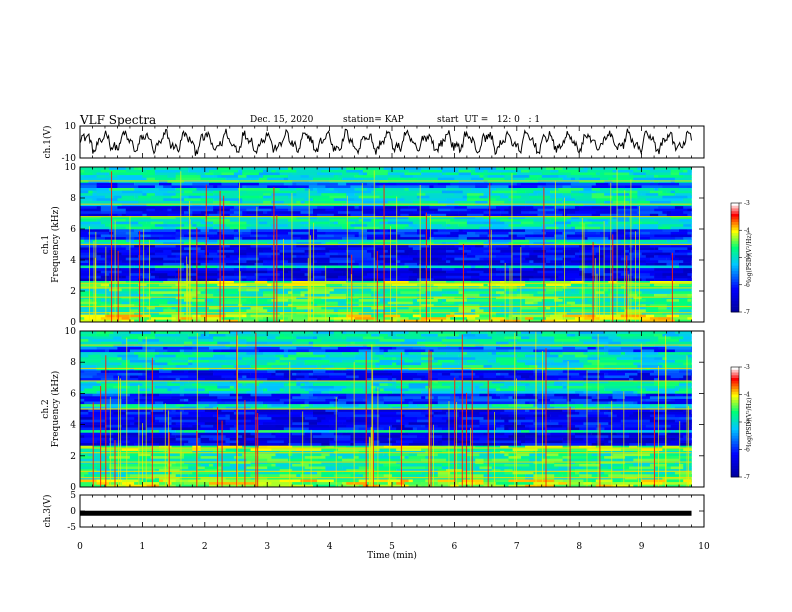  I want to click on colorbar-segment, so click(735, 226).